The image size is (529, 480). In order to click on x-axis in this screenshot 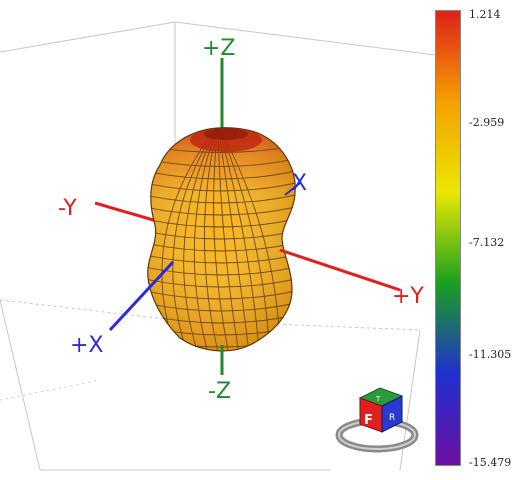, I will do `click(141, 296)`.